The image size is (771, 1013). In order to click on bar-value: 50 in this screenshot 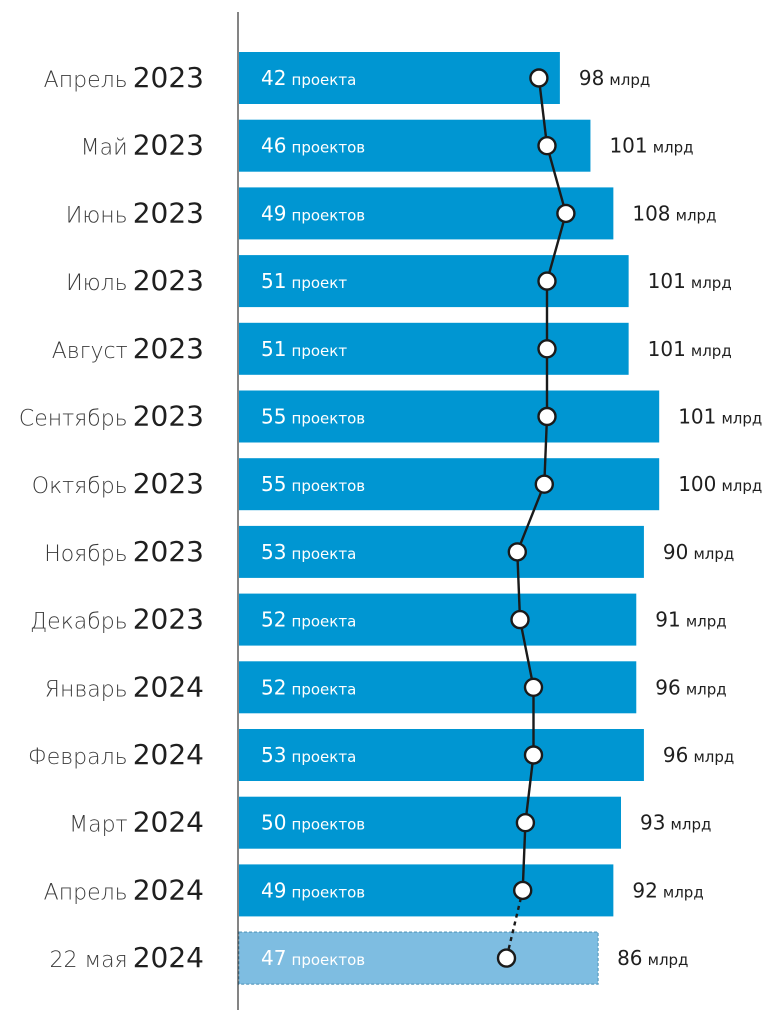, I will do `click(273, 823)`.